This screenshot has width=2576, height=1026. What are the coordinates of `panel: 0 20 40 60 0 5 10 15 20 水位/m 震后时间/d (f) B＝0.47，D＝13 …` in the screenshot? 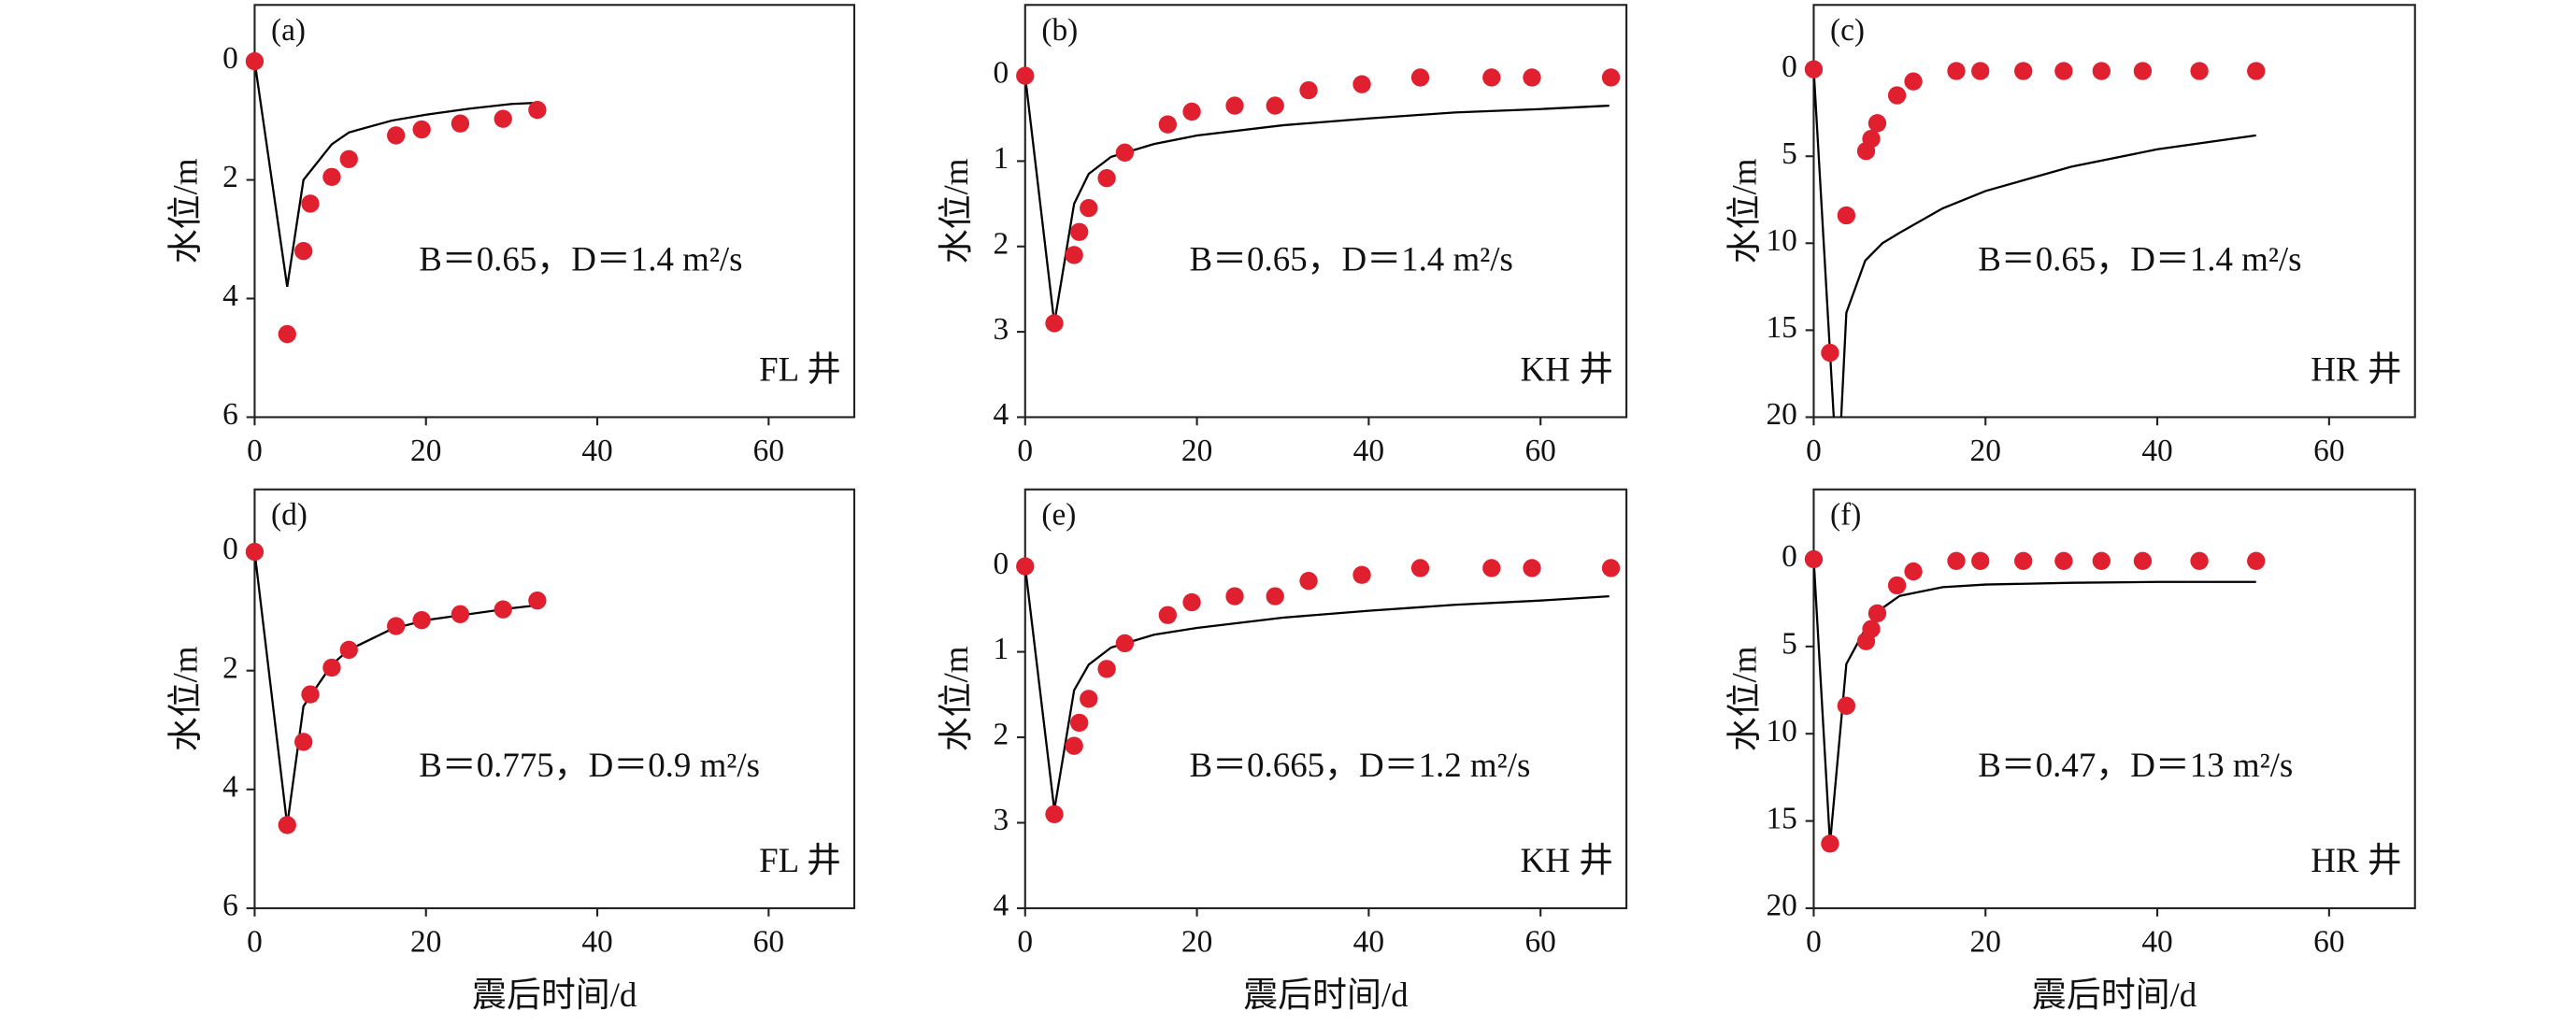 It's located at (2070, 751).